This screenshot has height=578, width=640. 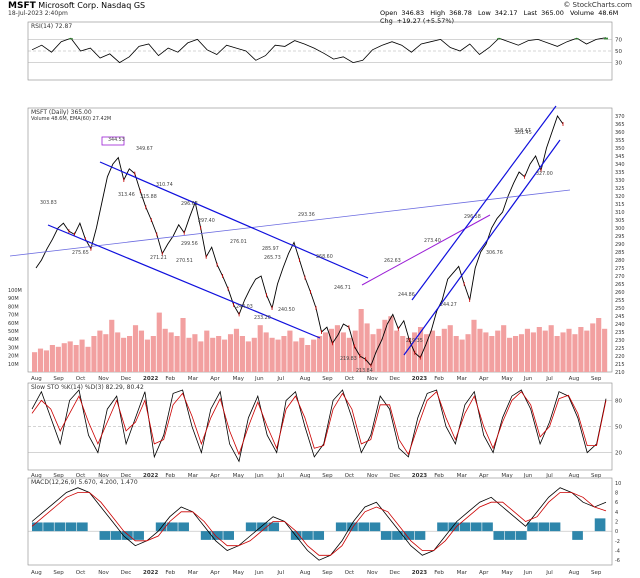 I want to click on price-annotation: 299.56, so click(x=189, y=244).